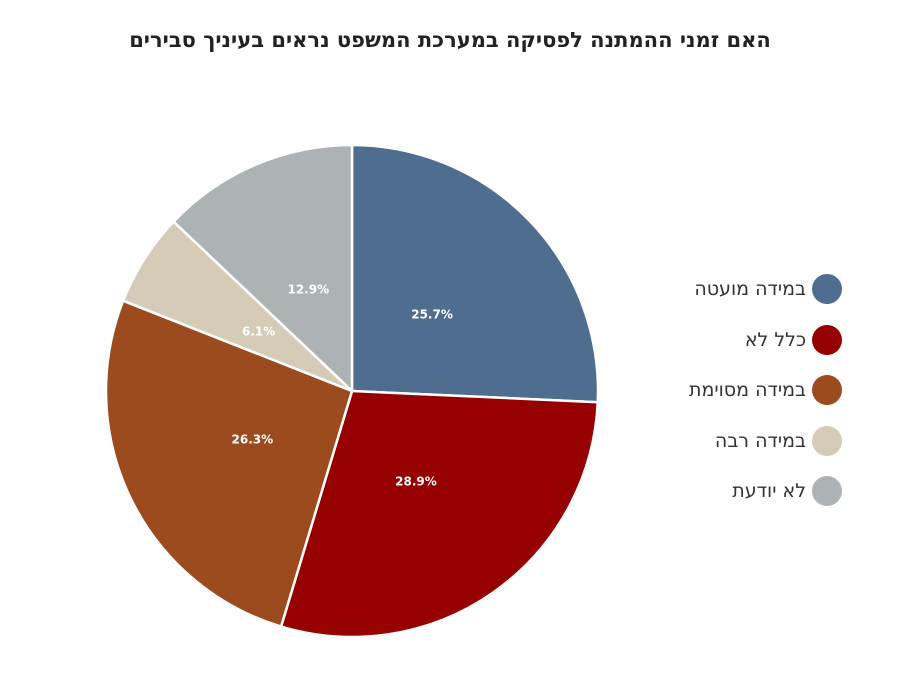  I want to click on legend-label: כלל לא, so click(775, 339).